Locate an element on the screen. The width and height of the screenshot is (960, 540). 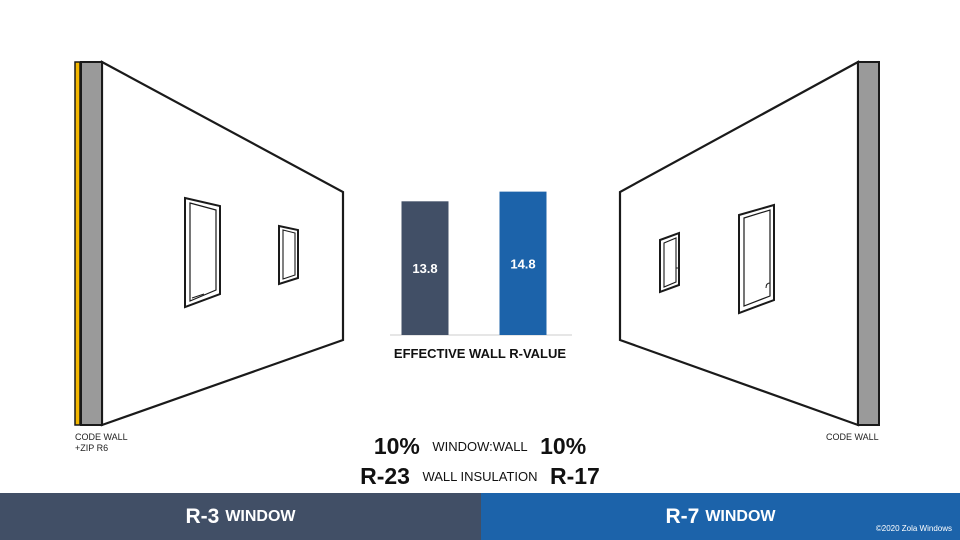
left-window-large is located at coordinates (202, 252).